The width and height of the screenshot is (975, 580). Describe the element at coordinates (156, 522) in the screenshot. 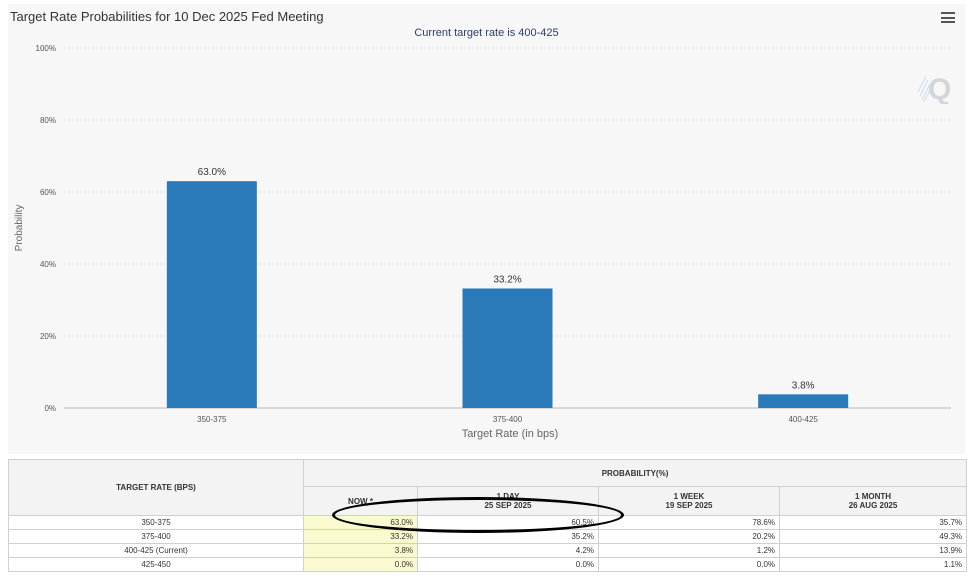

I see `rate-cell: 350-375` at that location.